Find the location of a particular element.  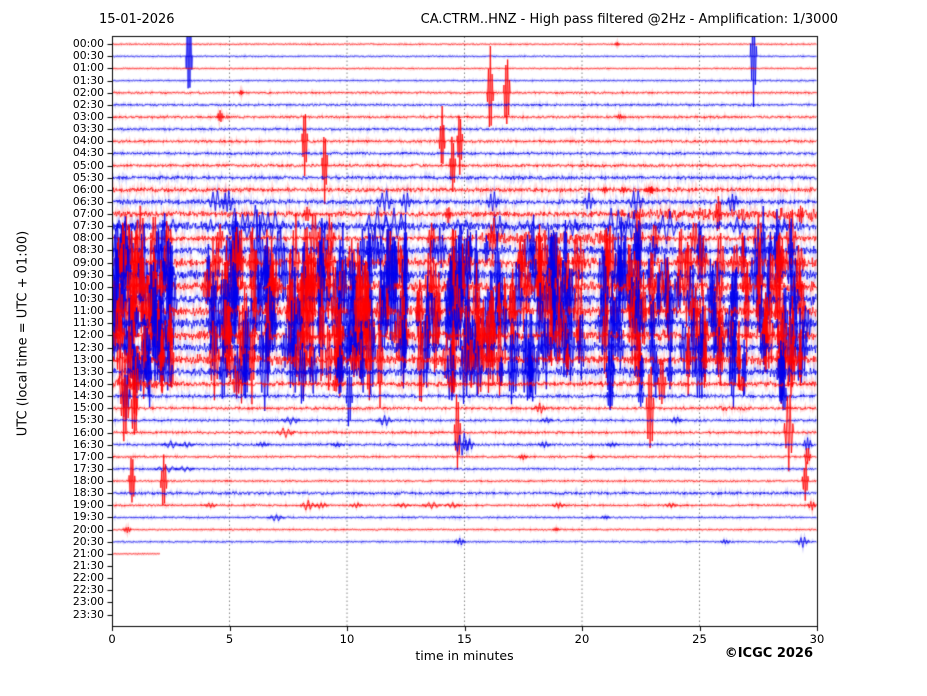

y-tick-label: 16:00 is located at coordinates (88, 432).